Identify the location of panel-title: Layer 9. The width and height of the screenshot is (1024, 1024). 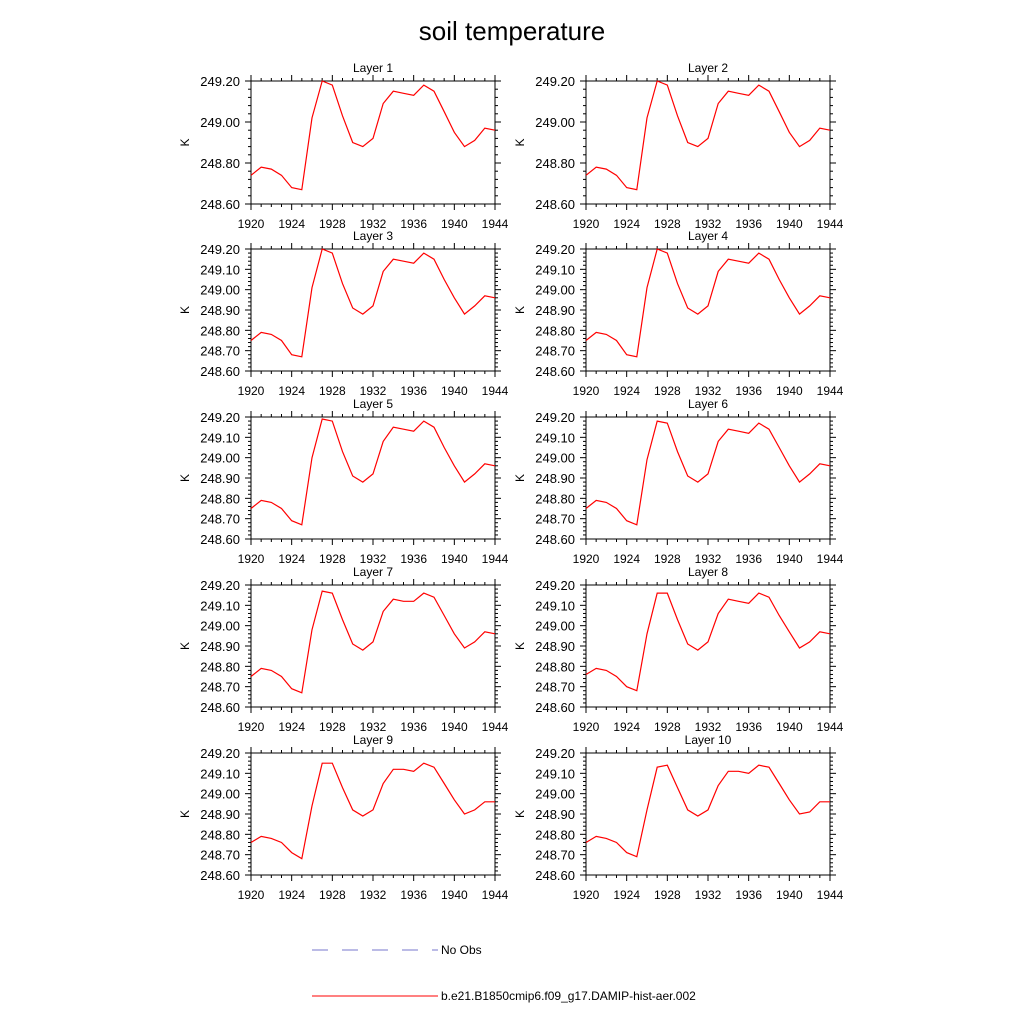
(373, 740).